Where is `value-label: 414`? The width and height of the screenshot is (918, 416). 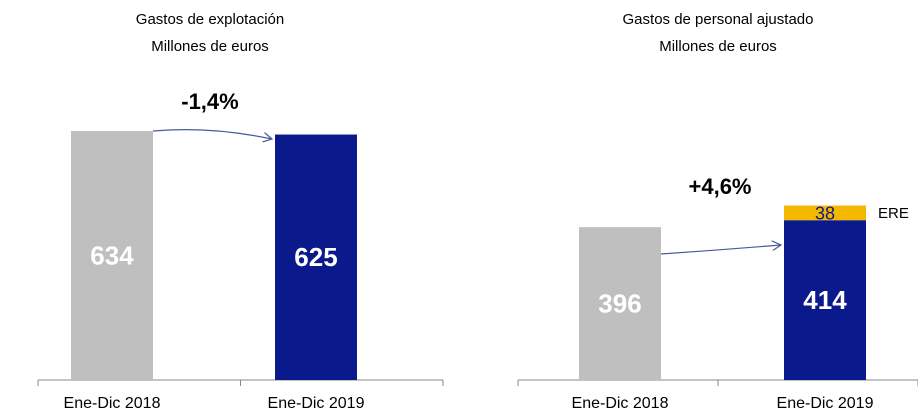 value-label: 414 is located at coordinates (825, 300).